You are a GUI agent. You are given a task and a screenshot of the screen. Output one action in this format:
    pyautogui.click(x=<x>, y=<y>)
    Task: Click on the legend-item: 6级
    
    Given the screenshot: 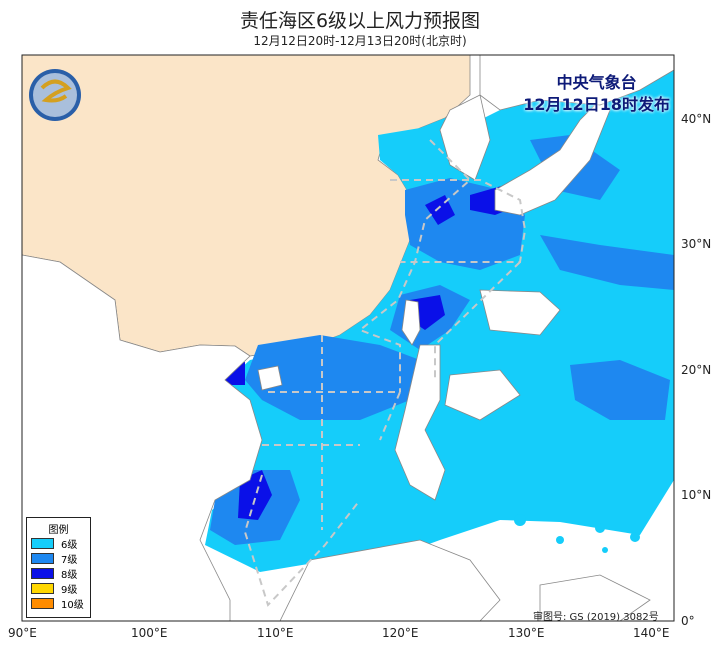 What is the action you would take?
    pyautogui.click(x=60, y=543)
    